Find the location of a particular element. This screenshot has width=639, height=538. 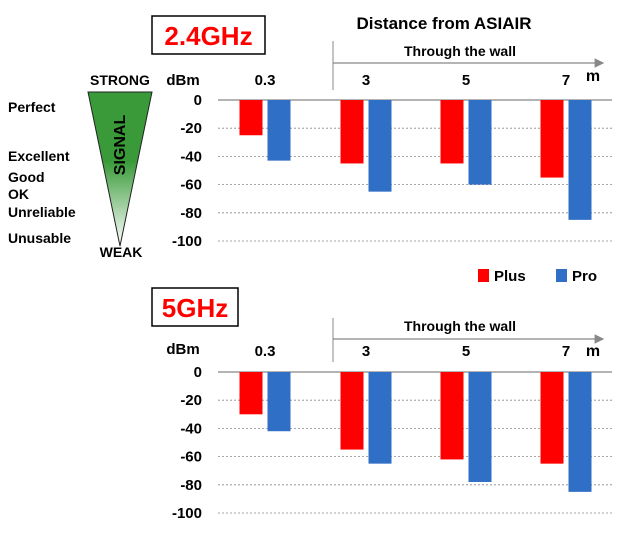

wall-label-5ghz: Through the wall is located at coordinates (460, 326).